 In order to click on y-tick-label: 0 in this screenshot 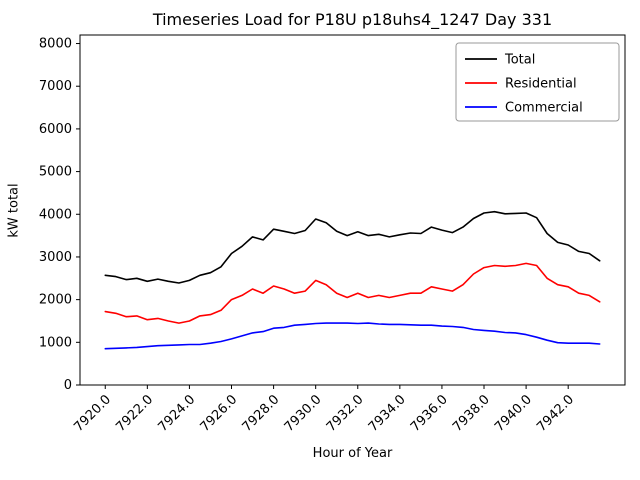, I will do `click(68, 385)`.